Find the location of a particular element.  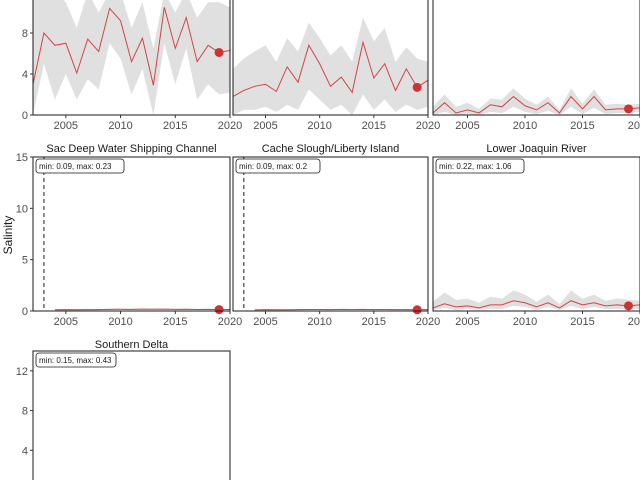

panel-5-border is located at coordinates (330, 234).